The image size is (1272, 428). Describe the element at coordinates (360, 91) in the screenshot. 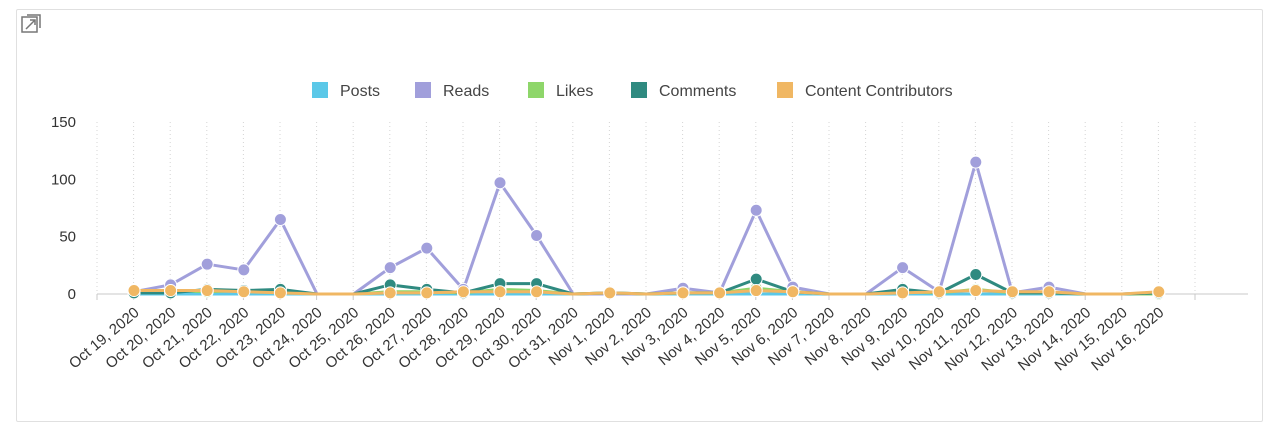

I see `legend-label: Posts` at that location.